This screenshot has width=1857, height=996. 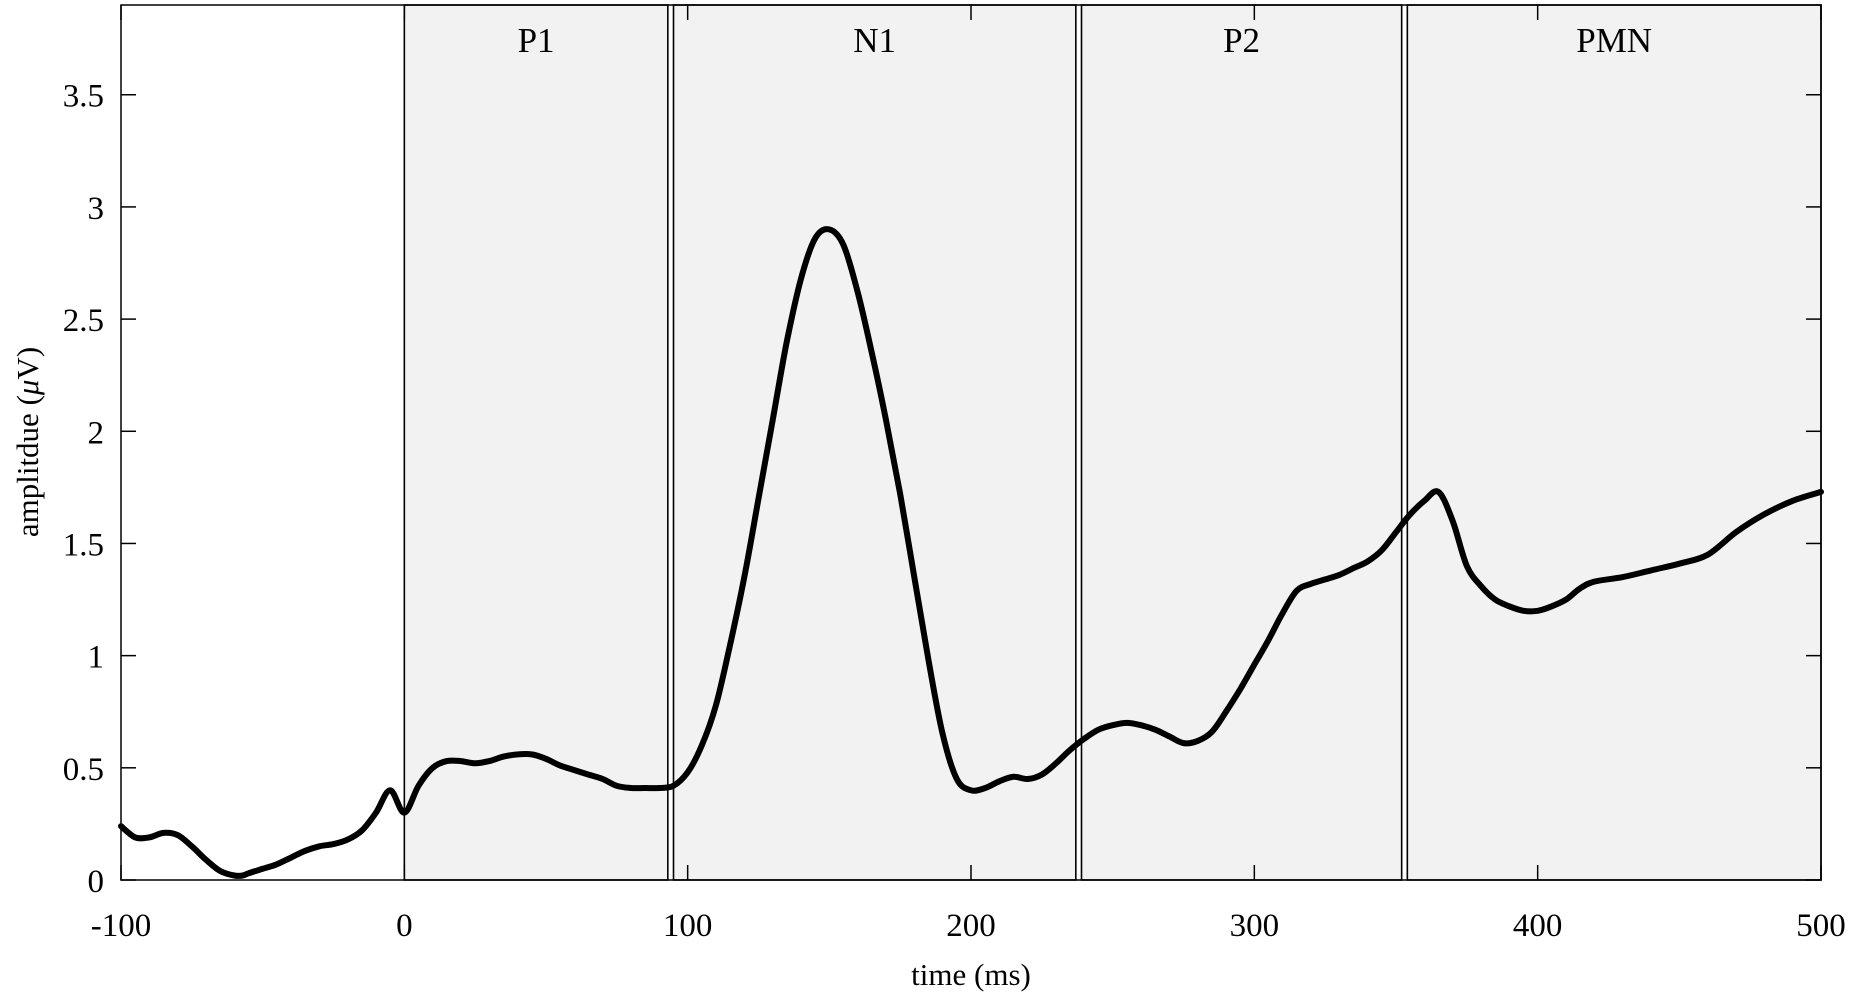 What do you see at coordinates (83, 97) in the screenshot?
I see `y-tick-label: 3.5` at bounding box center [83, 97].